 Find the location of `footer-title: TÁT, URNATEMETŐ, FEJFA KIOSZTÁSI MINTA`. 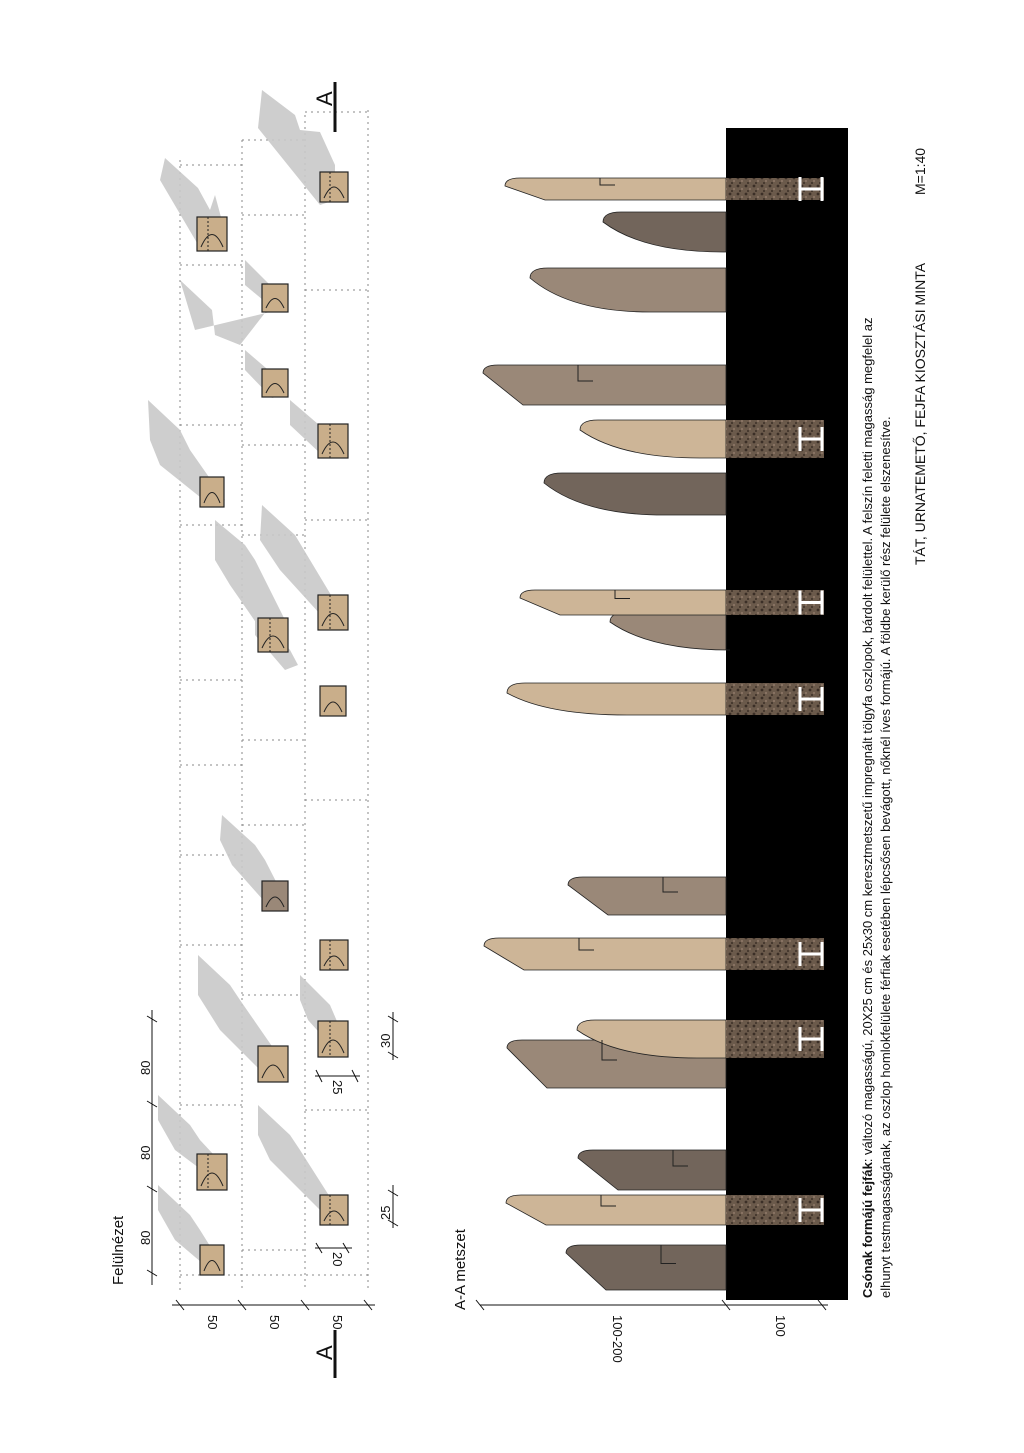

footer-title: TÁT, URNATEMETŐ, FEJFA KIOSZTÁSI MINTA is located at coordinates (920, 413).